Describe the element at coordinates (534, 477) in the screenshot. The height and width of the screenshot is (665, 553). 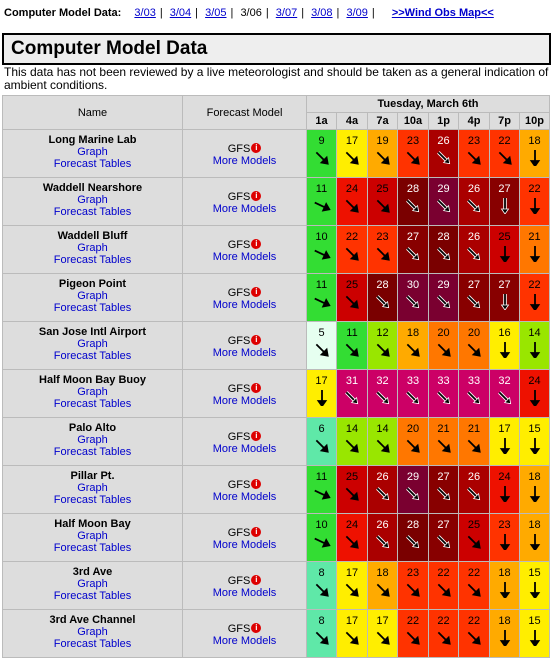
I see `wind-speed: 18` at that location.